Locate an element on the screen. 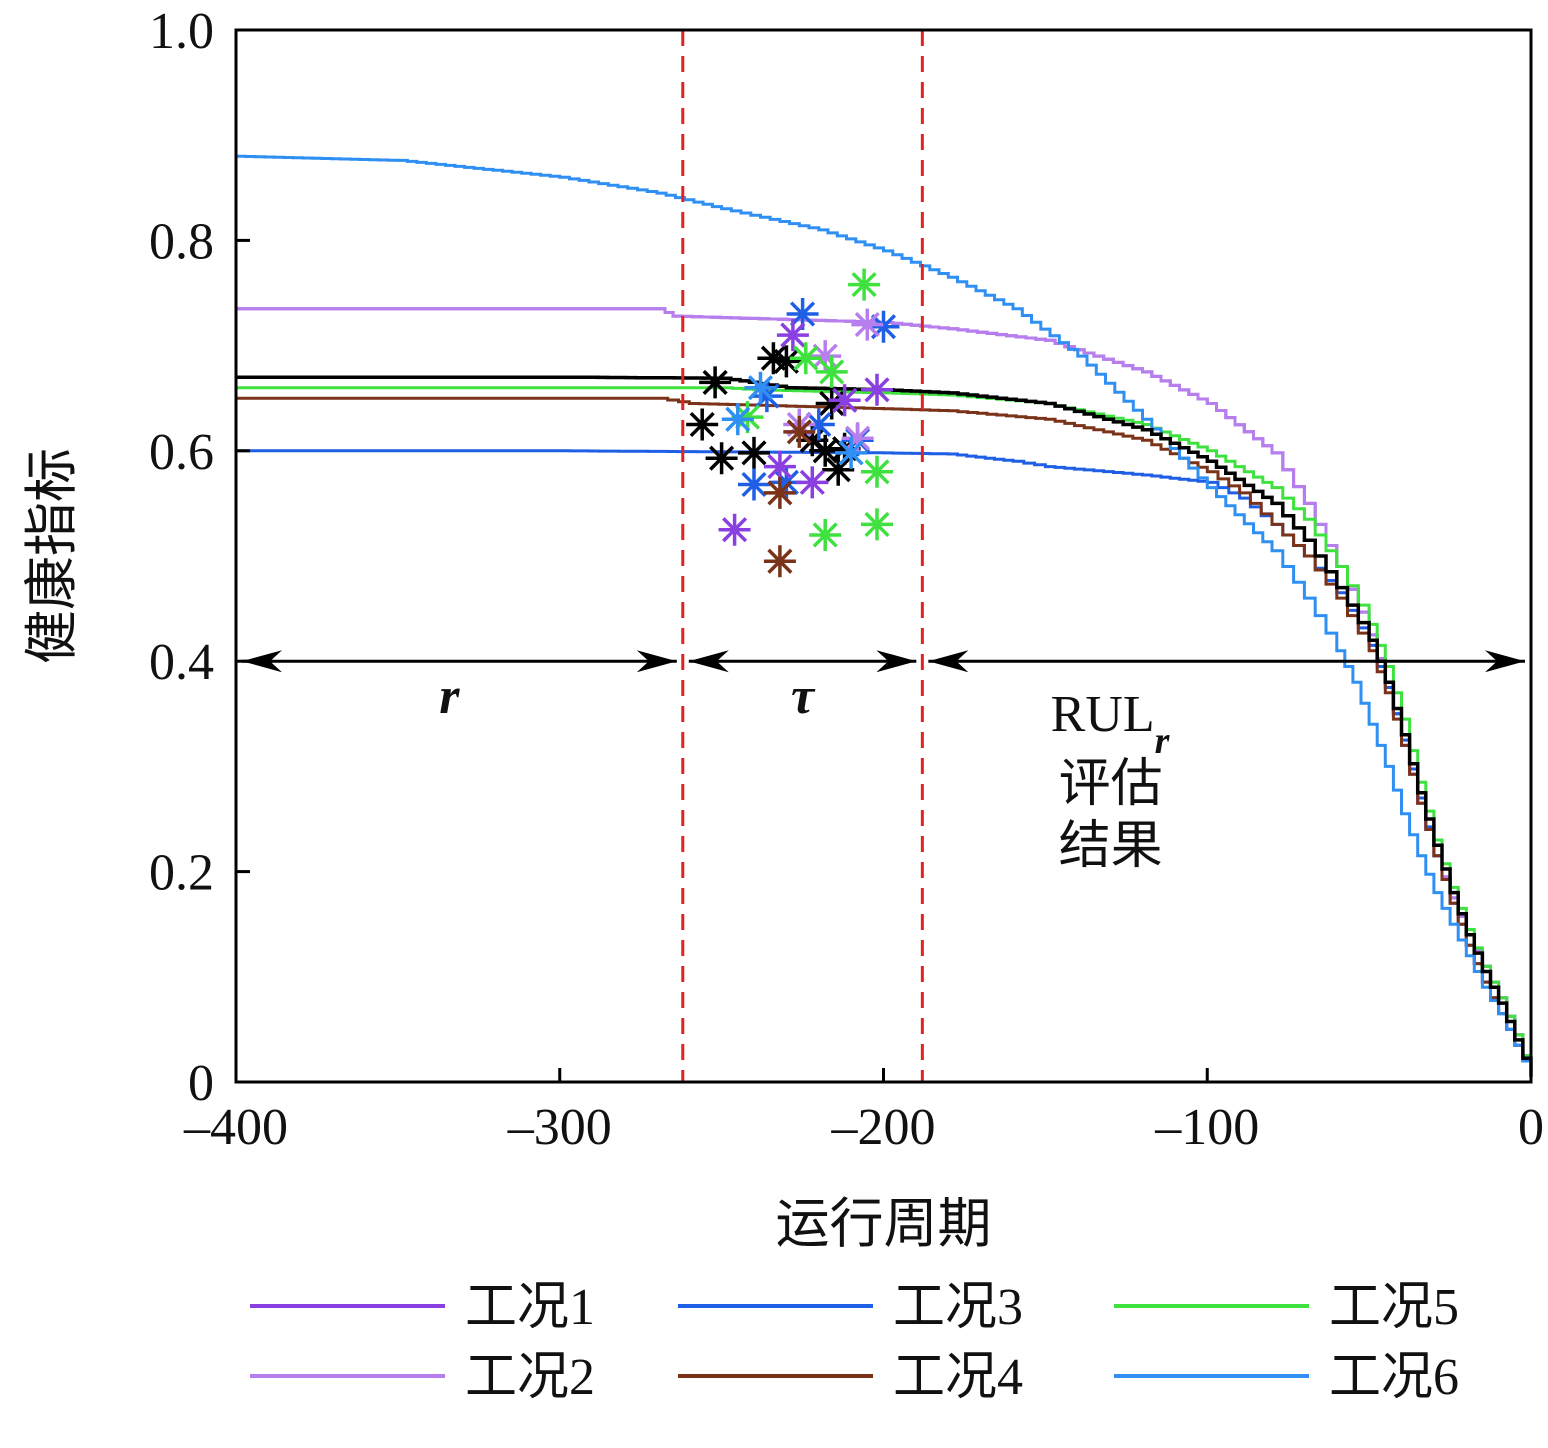 This screenshot has width=1548, height=1448. y-tick-label: 0.8 is located at coordinates (181, 241).